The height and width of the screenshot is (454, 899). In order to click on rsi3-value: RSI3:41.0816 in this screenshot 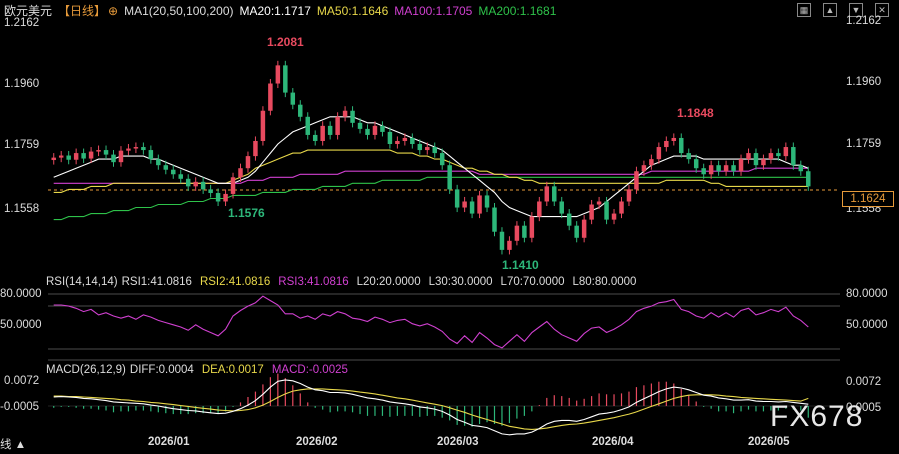, I will do `click(313, 282)`.